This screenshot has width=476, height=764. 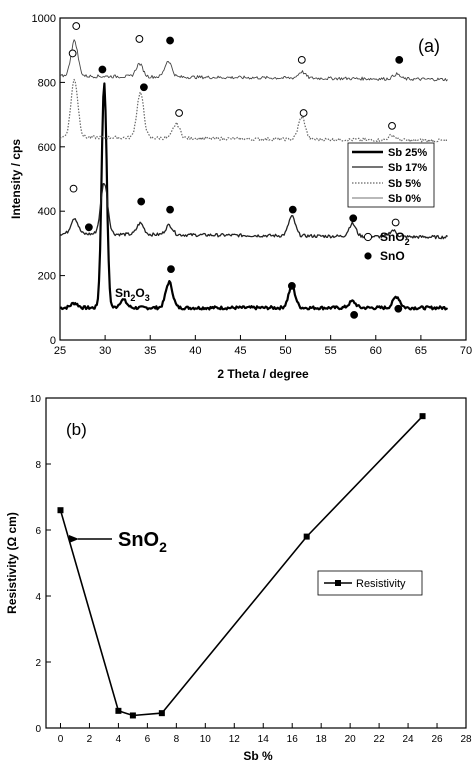 What do you see at coordinates (36, 399) in the screenshot?
I see `b-y-tick-label: 10` at bounding box center [36, 399].